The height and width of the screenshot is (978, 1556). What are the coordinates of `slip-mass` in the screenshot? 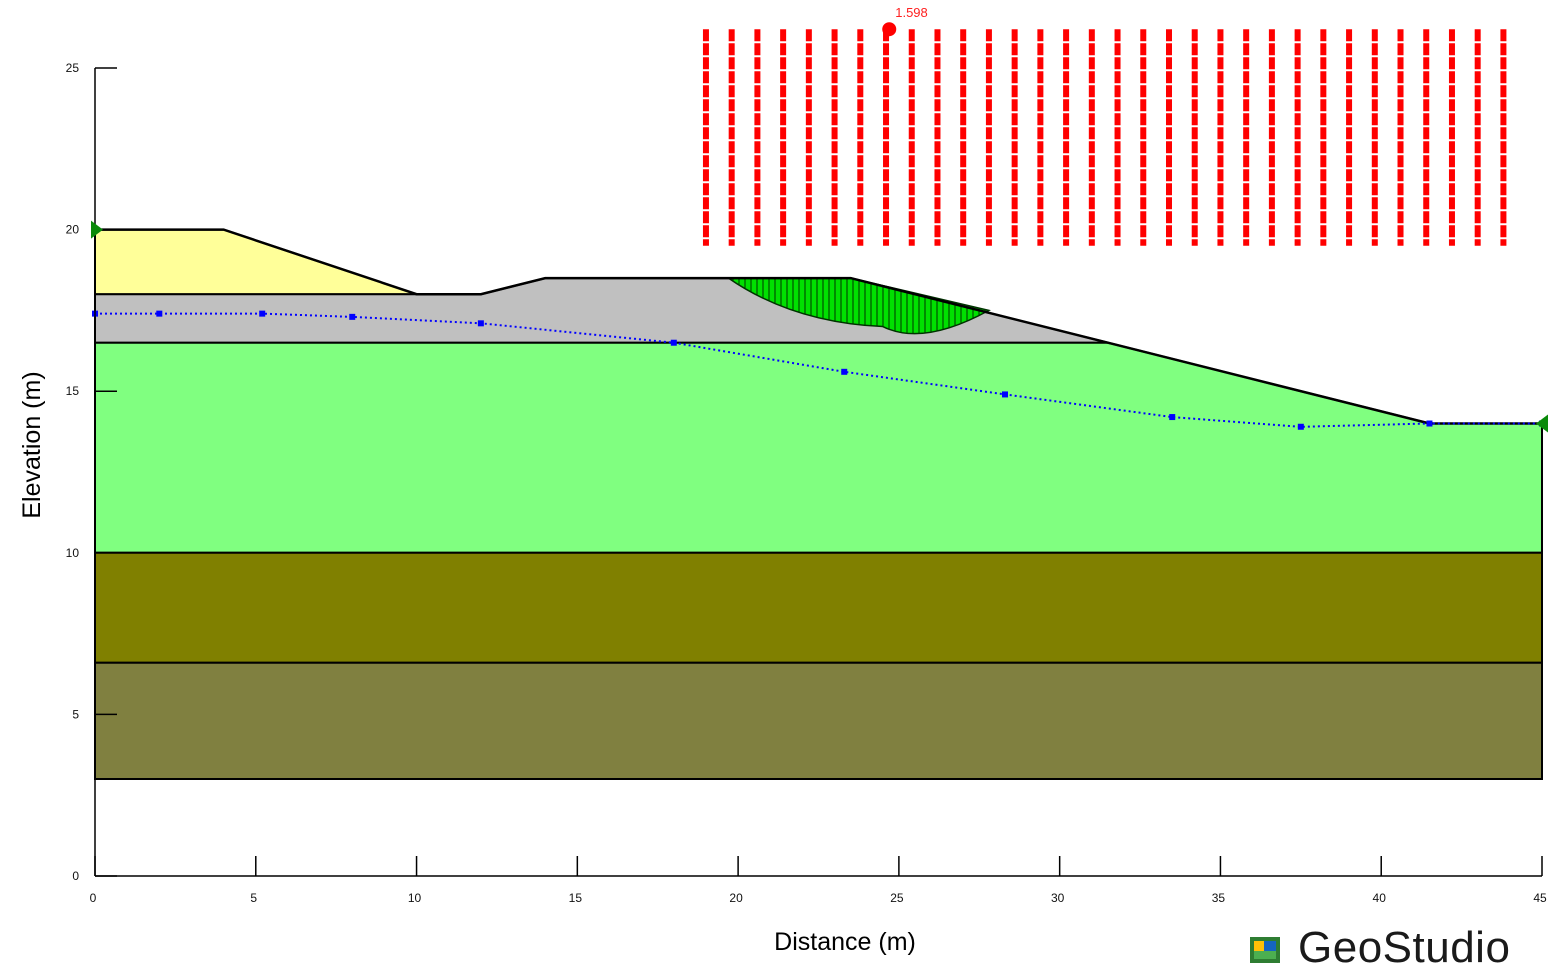 It's located at (859, 306).